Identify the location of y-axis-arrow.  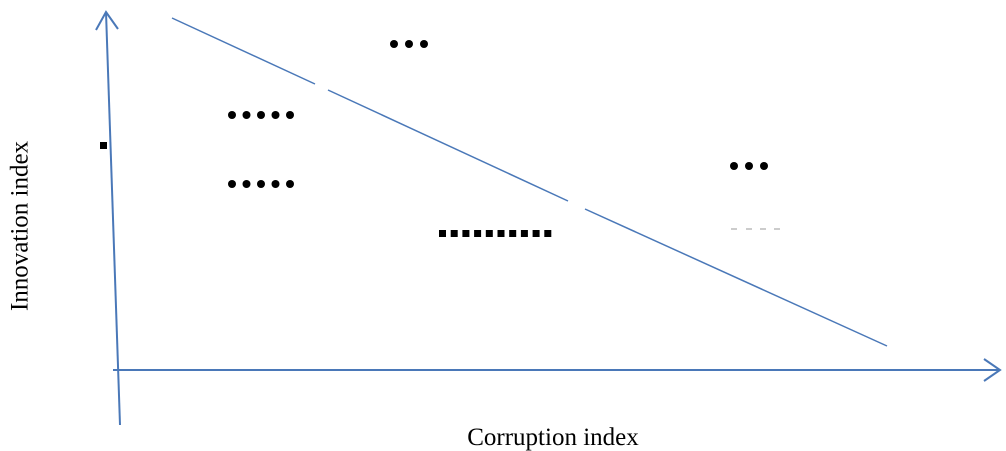
(107, 20).